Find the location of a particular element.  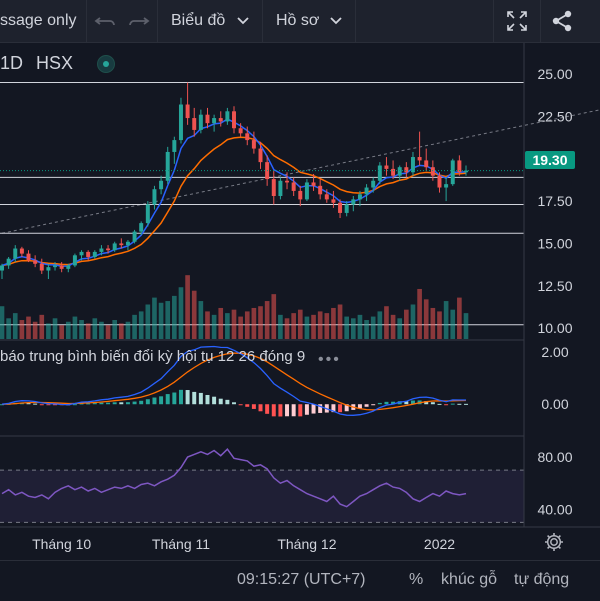

profile-label: Hồ sơ is located at coordinates (298, 20).